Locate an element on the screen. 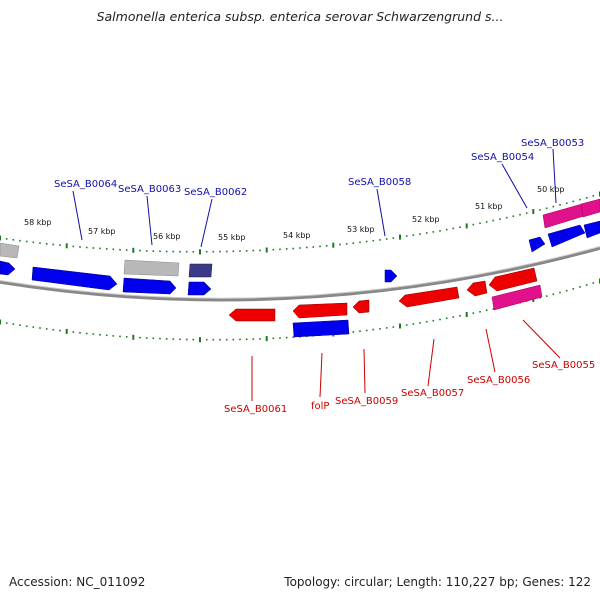 This screenshot has height=600, width=600. leader-line-b0054 is located at coordinates (514, 186).